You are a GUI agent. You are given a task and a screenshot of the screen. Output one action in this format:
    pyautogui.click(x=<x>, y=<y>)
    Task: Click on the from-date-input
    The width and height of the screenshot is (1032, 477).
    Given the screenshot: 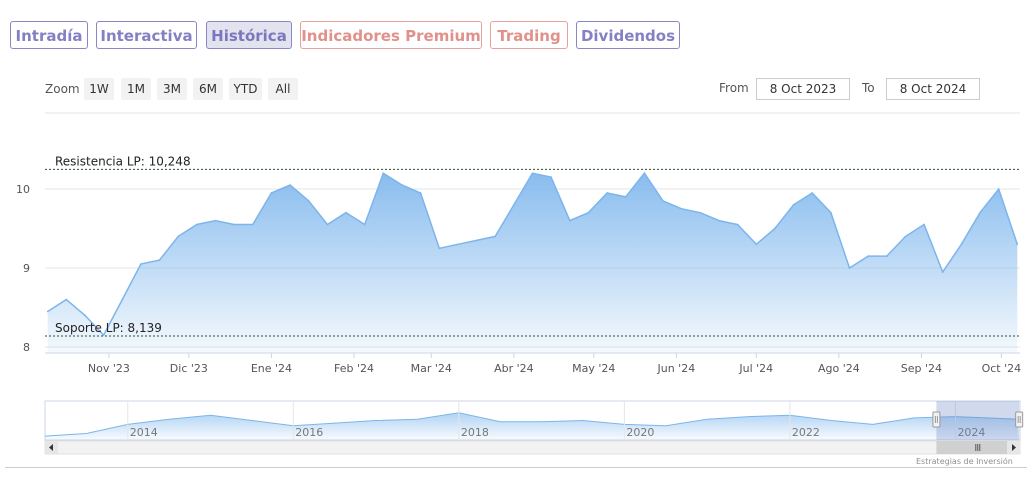 What is the action you would take?
    pyautogui.click(x=803, y=89)
    